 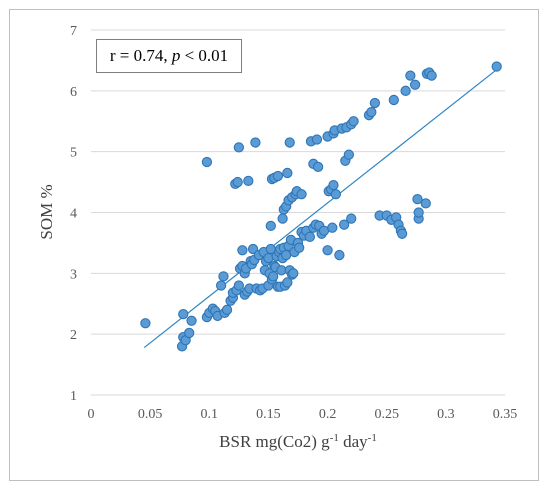 I want to click on y-axis-title: SOM %, so click(x=46, y=211).